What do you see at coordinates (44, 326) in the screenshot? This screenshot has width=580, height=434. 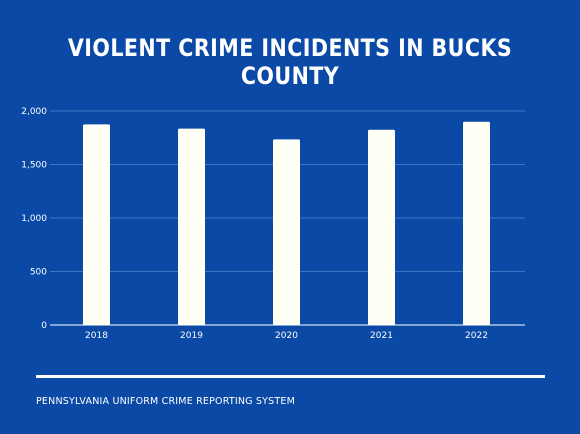 I see `y-tick-label: 0` at bounding box center [44, 326].